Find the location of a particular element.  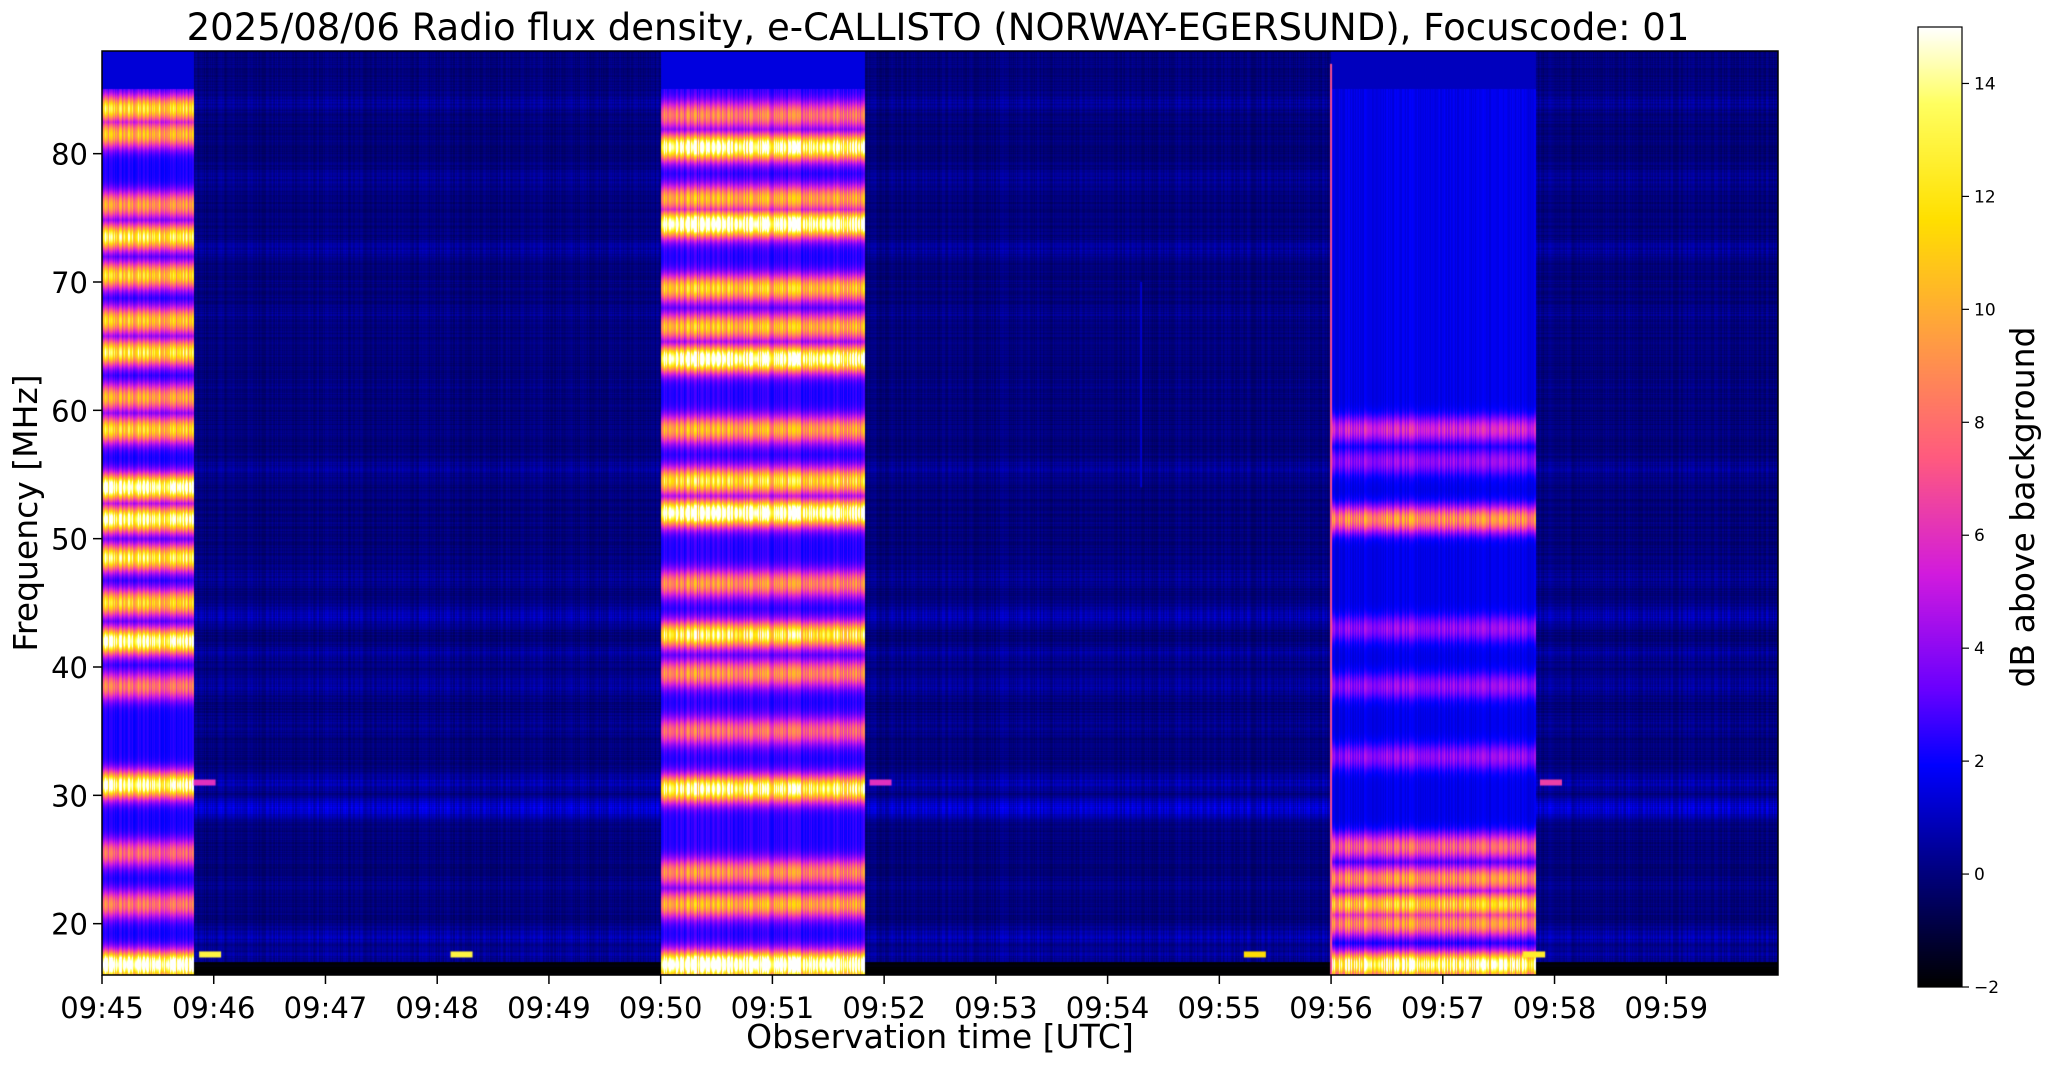

x-tick-label: 09:55 is located at coordinates (1220, 1008).